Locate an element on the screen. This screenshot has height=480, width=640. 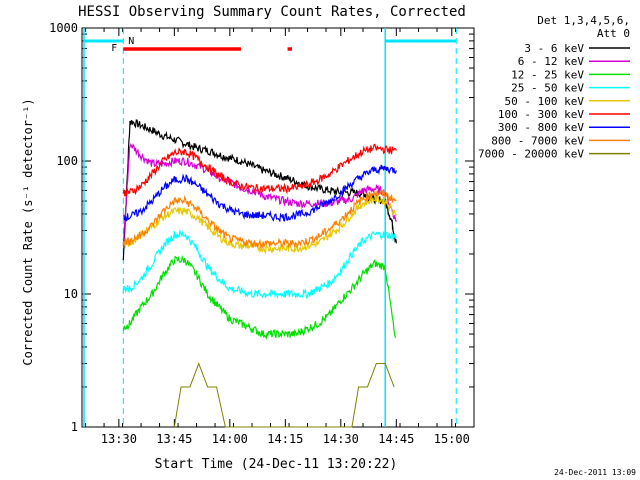
legend-label: 7000 - 20000 keV is located at coordinates (531, 154).